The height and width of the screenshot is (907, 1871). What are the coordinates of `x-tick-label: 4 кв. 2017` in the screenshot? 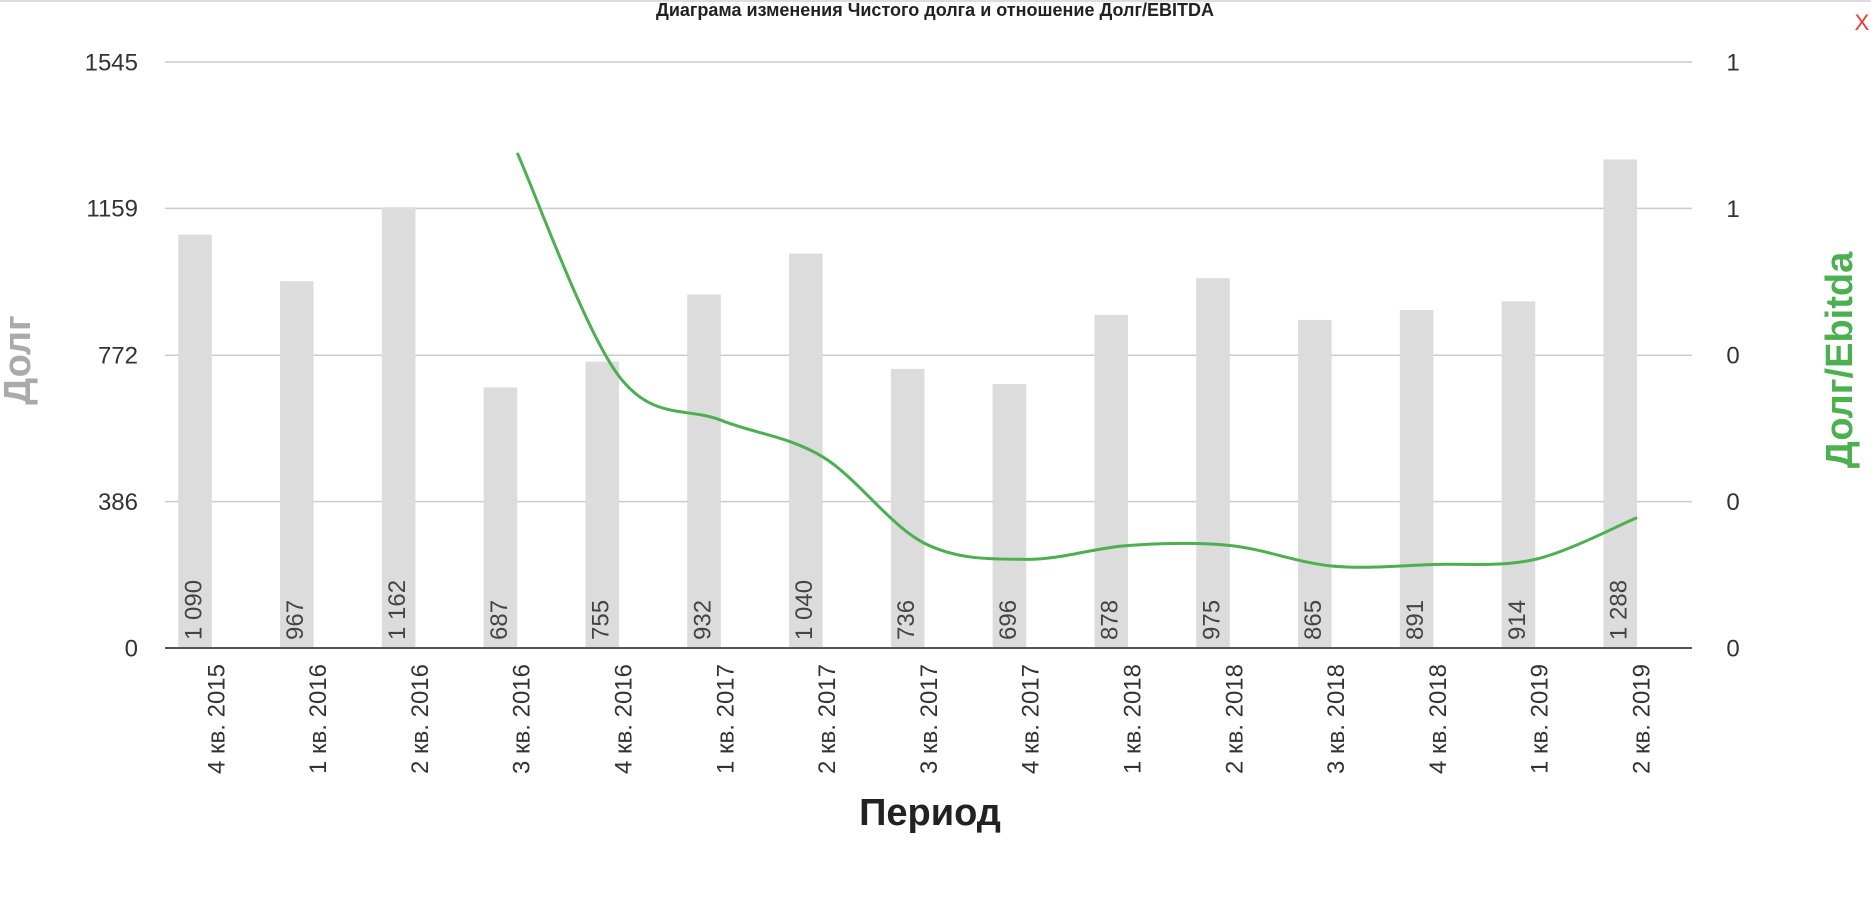 It's located at (1031, 719).